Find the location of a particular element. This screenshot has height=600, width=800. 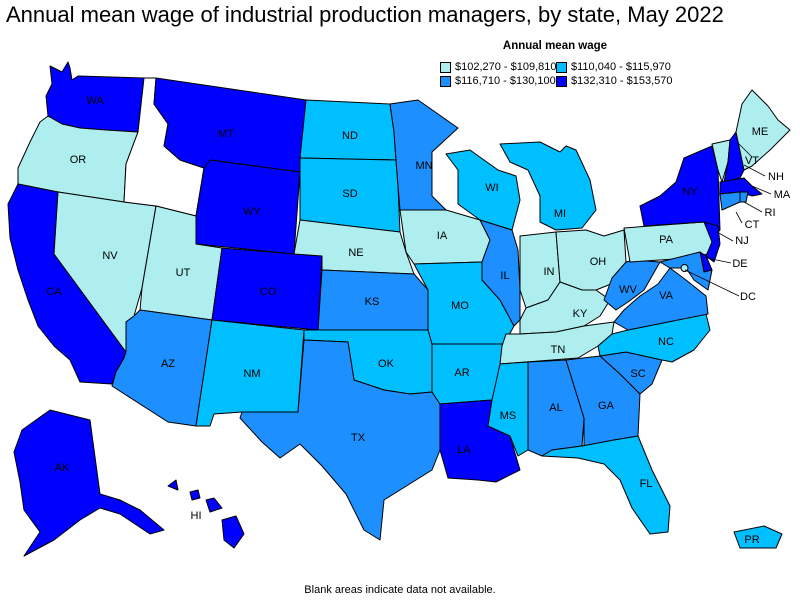

legend-item: $102,270 - $109,810 is located at coordinates (498, 67).